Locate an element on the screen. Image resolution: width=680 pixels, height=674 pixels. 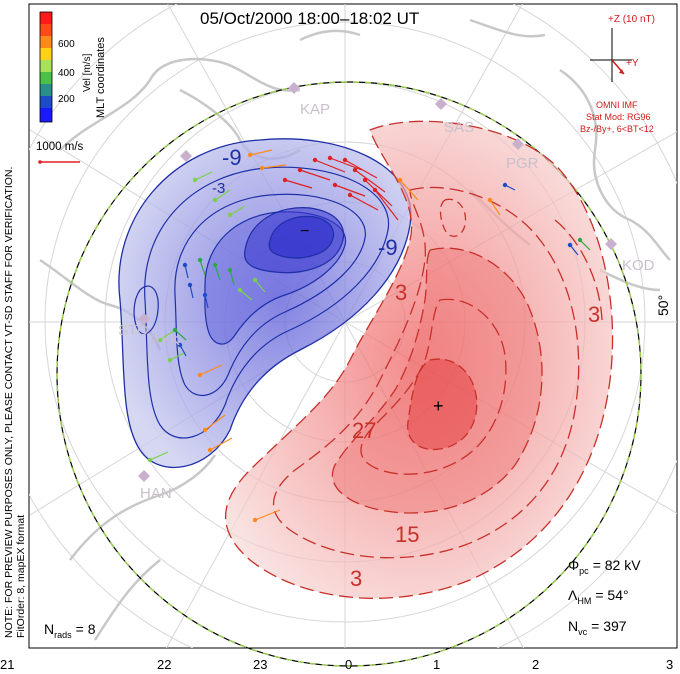
radar-label: PGR is located at coordinates (522, 163).